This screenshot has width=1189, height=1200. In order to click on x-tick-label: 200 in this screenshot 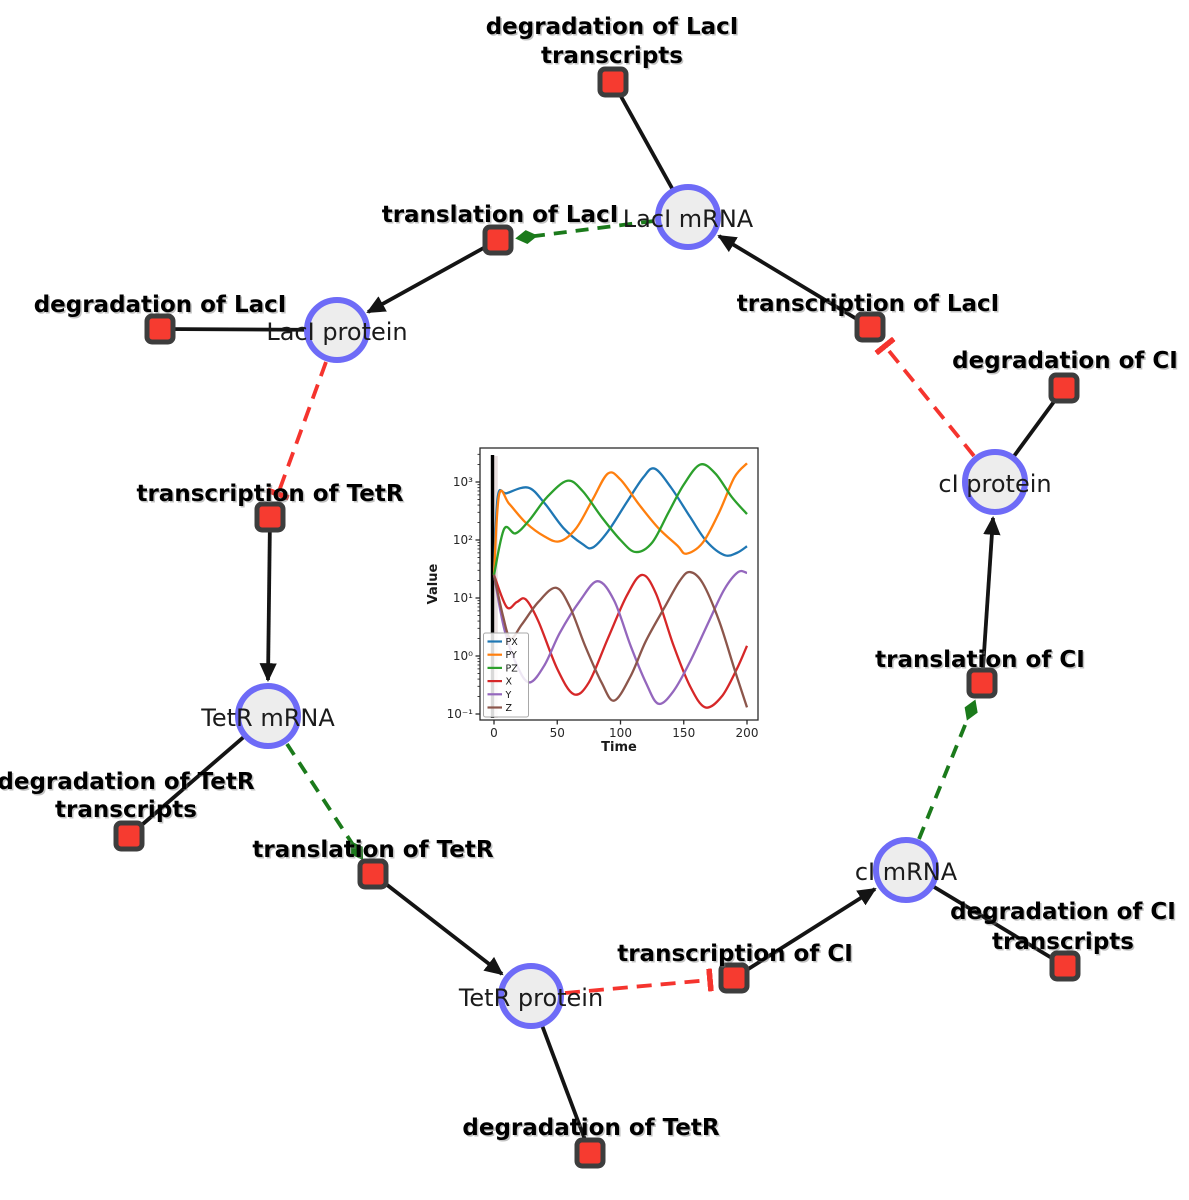, I will do `click(747, 733)`.